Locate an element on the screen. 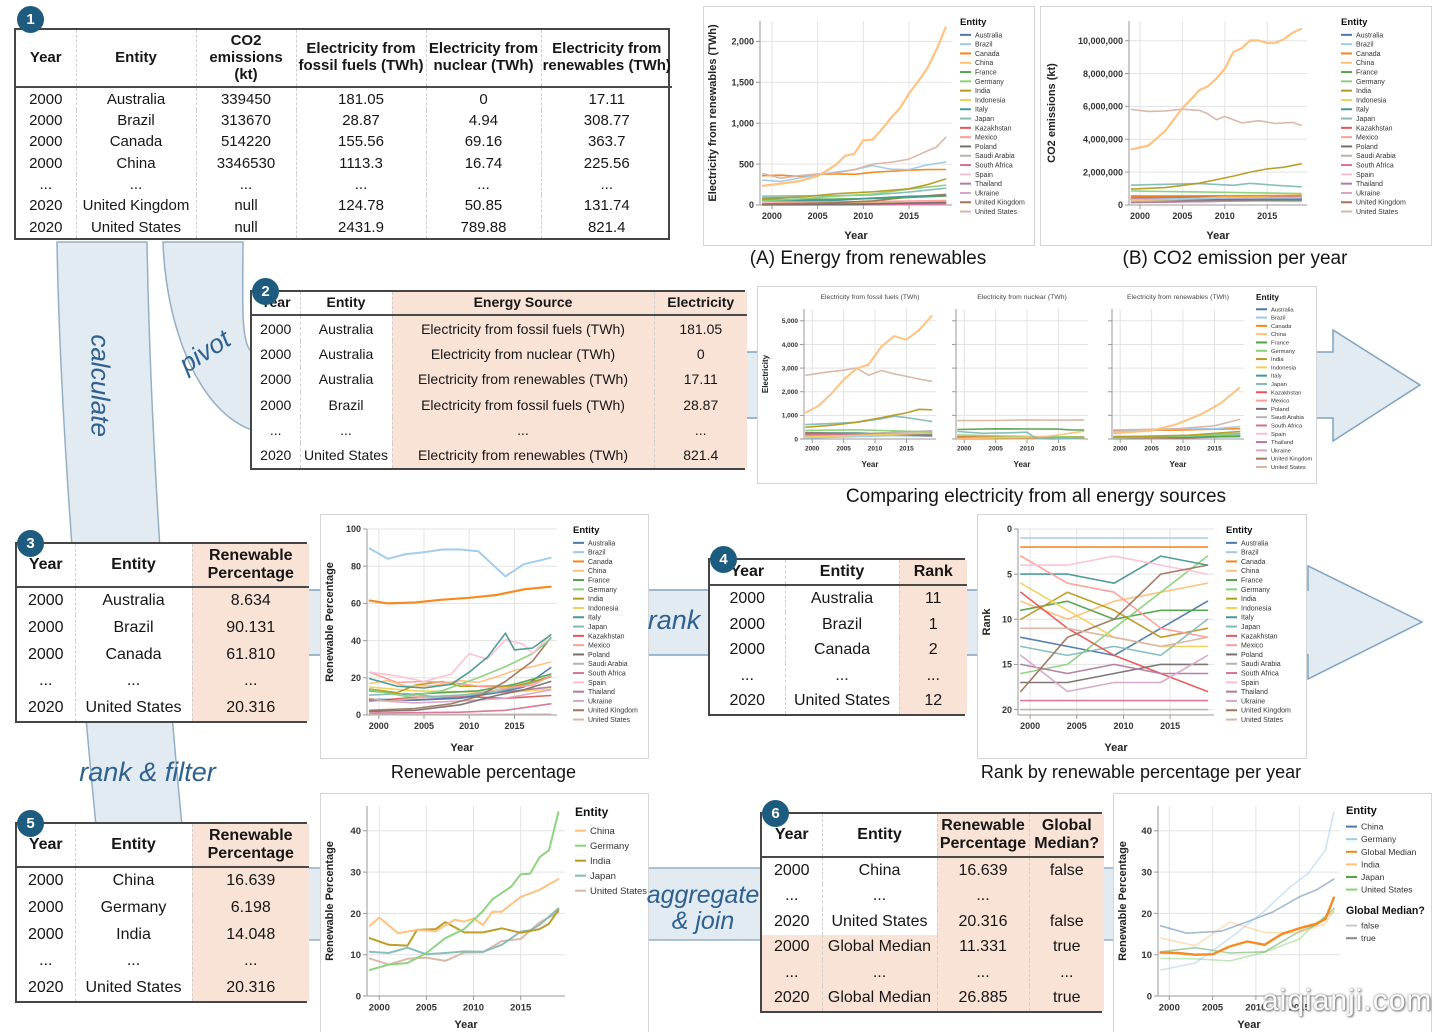 The width and height of the screenshot is (1434, 1032). cell: 16.639 is located at coordinates (250, 880).